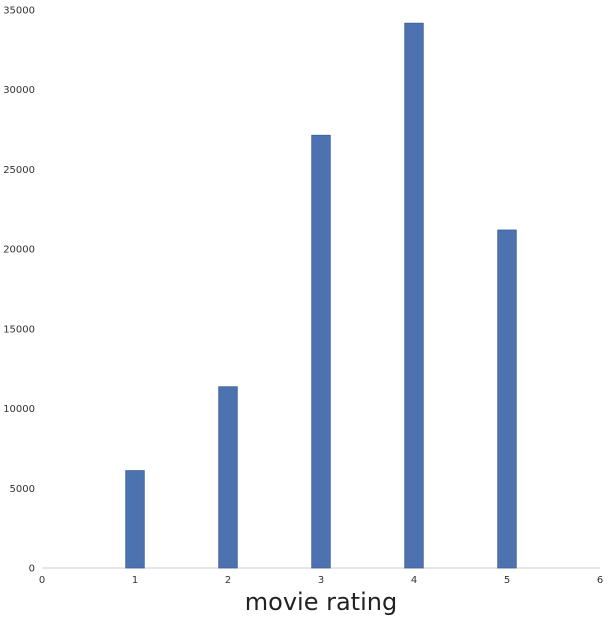 Image resolution: width=610 pixels, height=620 pixels. I want to click on y-tick-labels: 0 5000 10000 15000 20000 25000 30000 35000, so click(19, 290).